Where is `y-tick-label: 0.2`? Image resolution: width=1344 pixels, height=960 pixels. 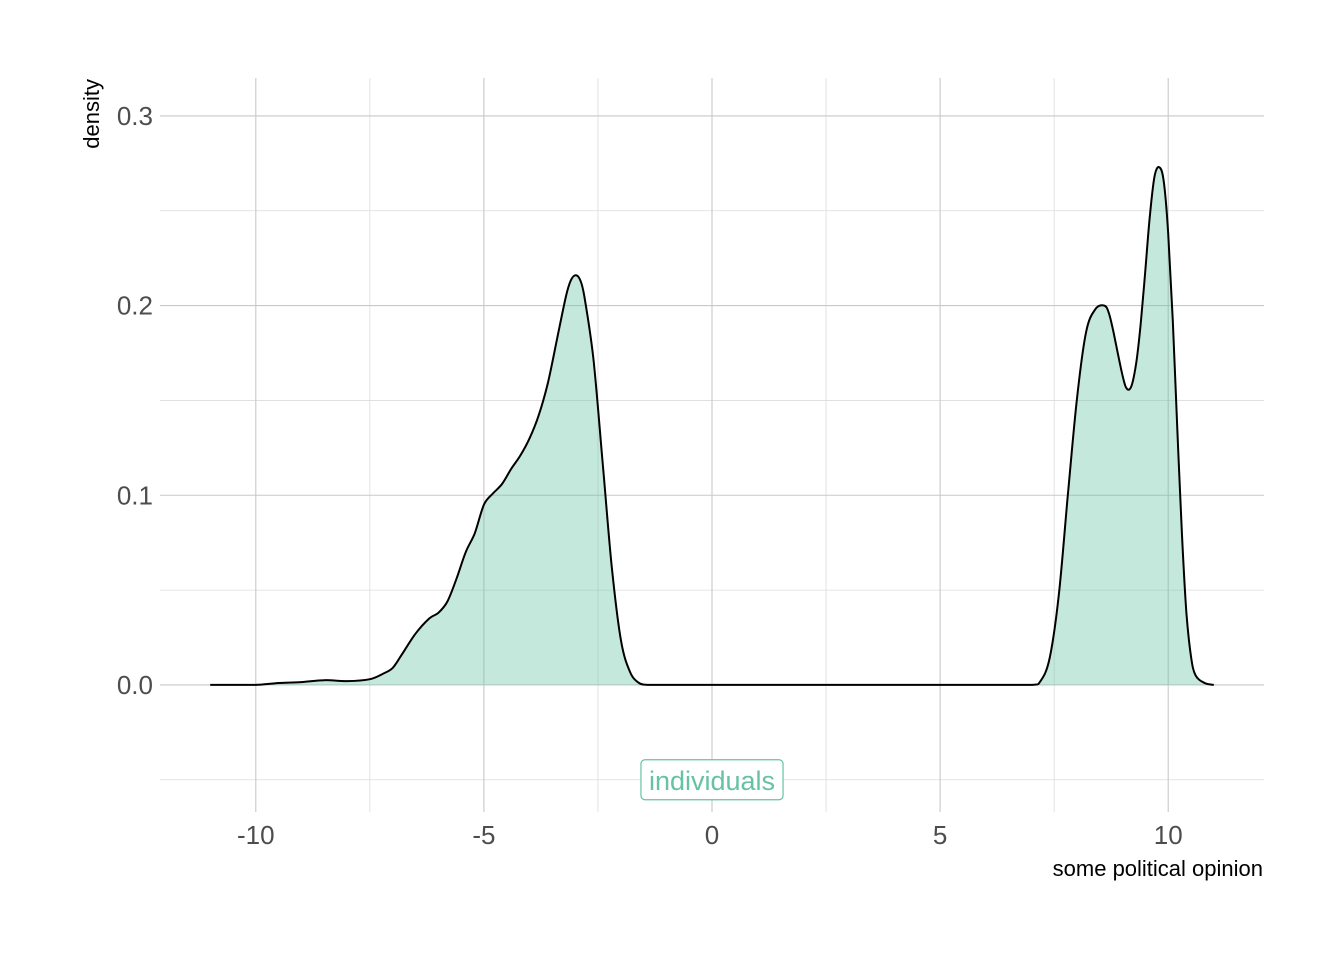 y-tick-label: 0.2 is located at coordinates (135, 306).